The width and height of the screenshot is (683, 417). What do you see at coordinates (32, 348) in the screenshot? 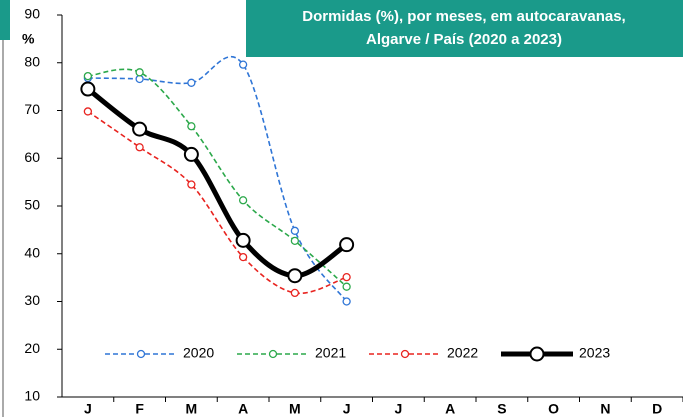
I see `y-tick-label: 20` at bounding box center [32, 348].